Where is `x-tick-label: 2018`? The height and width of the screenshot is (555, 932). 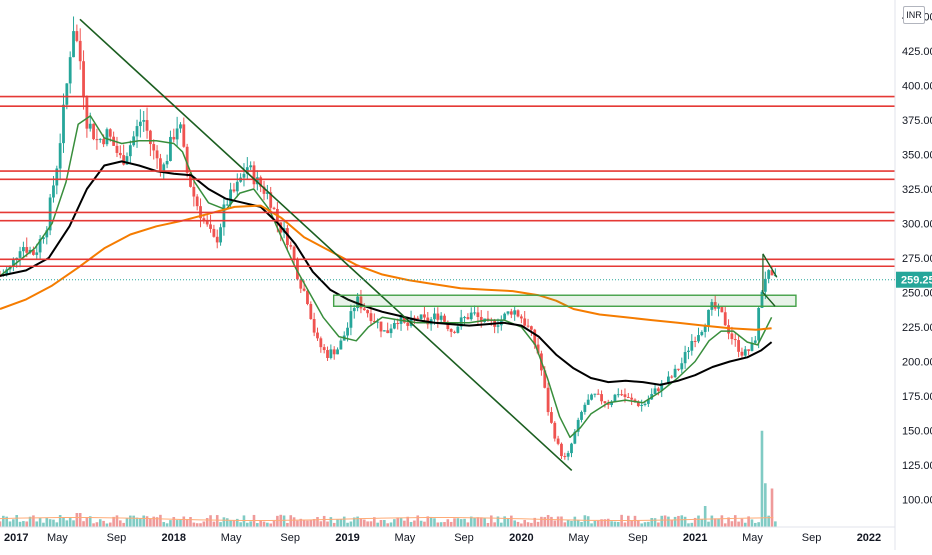 x-tick-label: 2018 is located at coordinates (174, 538).